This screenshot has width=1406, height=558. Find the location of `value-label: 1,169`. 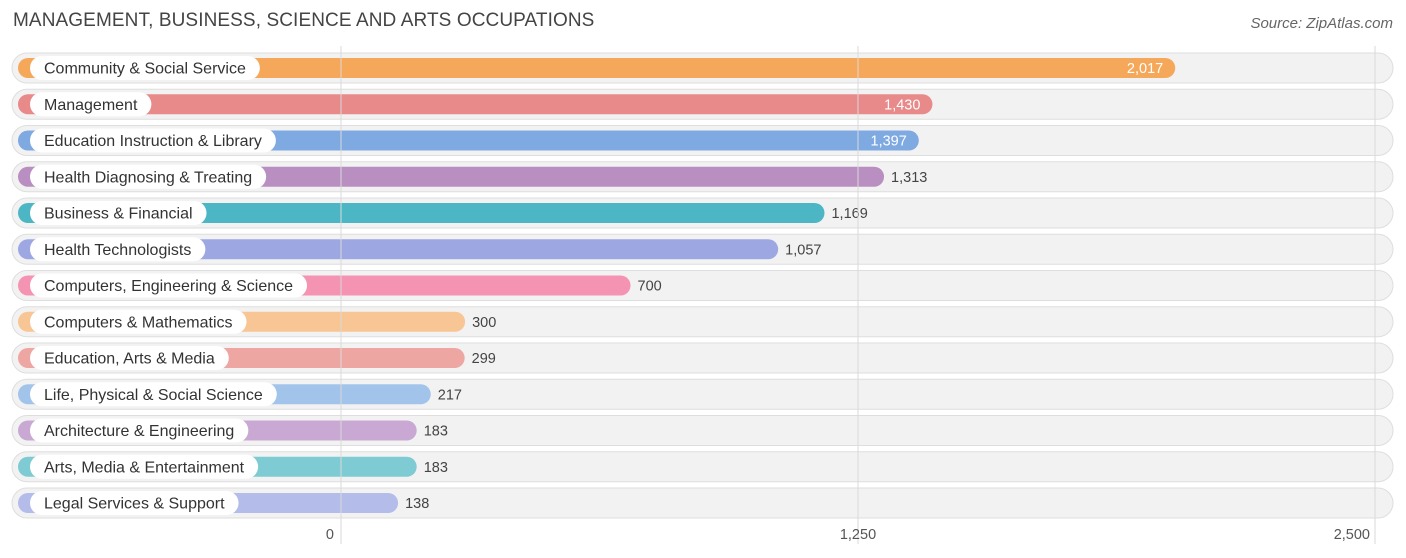

value-label: 1,169 is located at coordinates (849, 214).